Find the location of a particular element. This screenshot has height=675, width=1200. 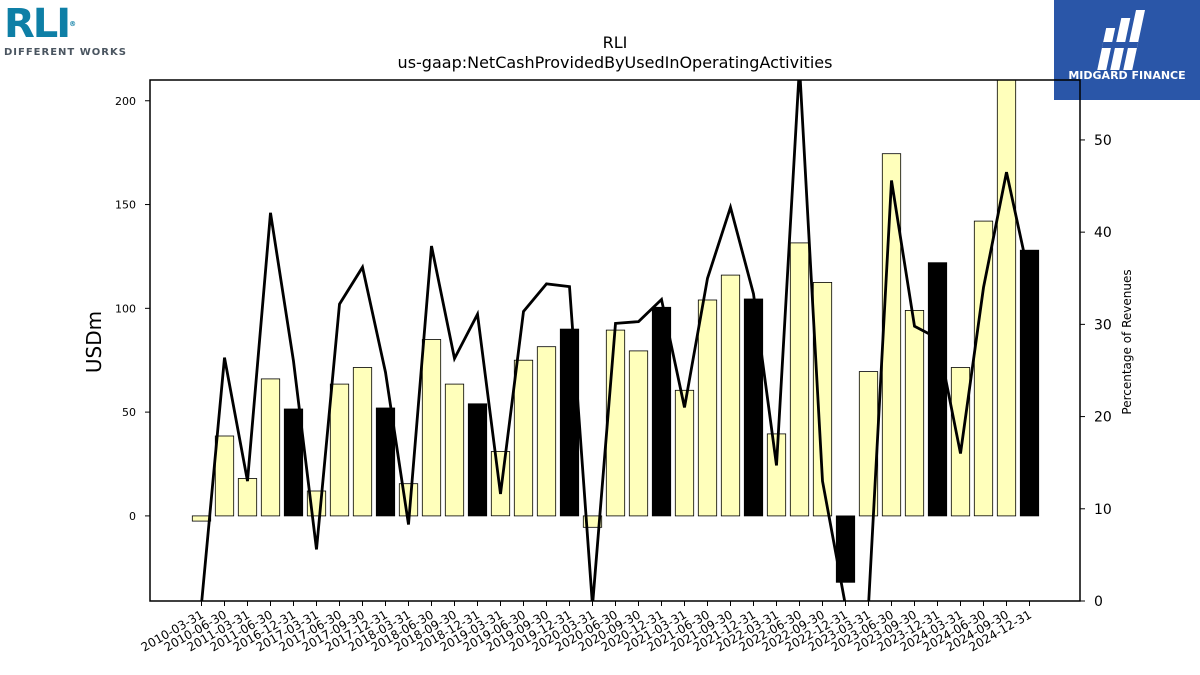

y-axis-label: USDm is located at coordinates (94, 342).